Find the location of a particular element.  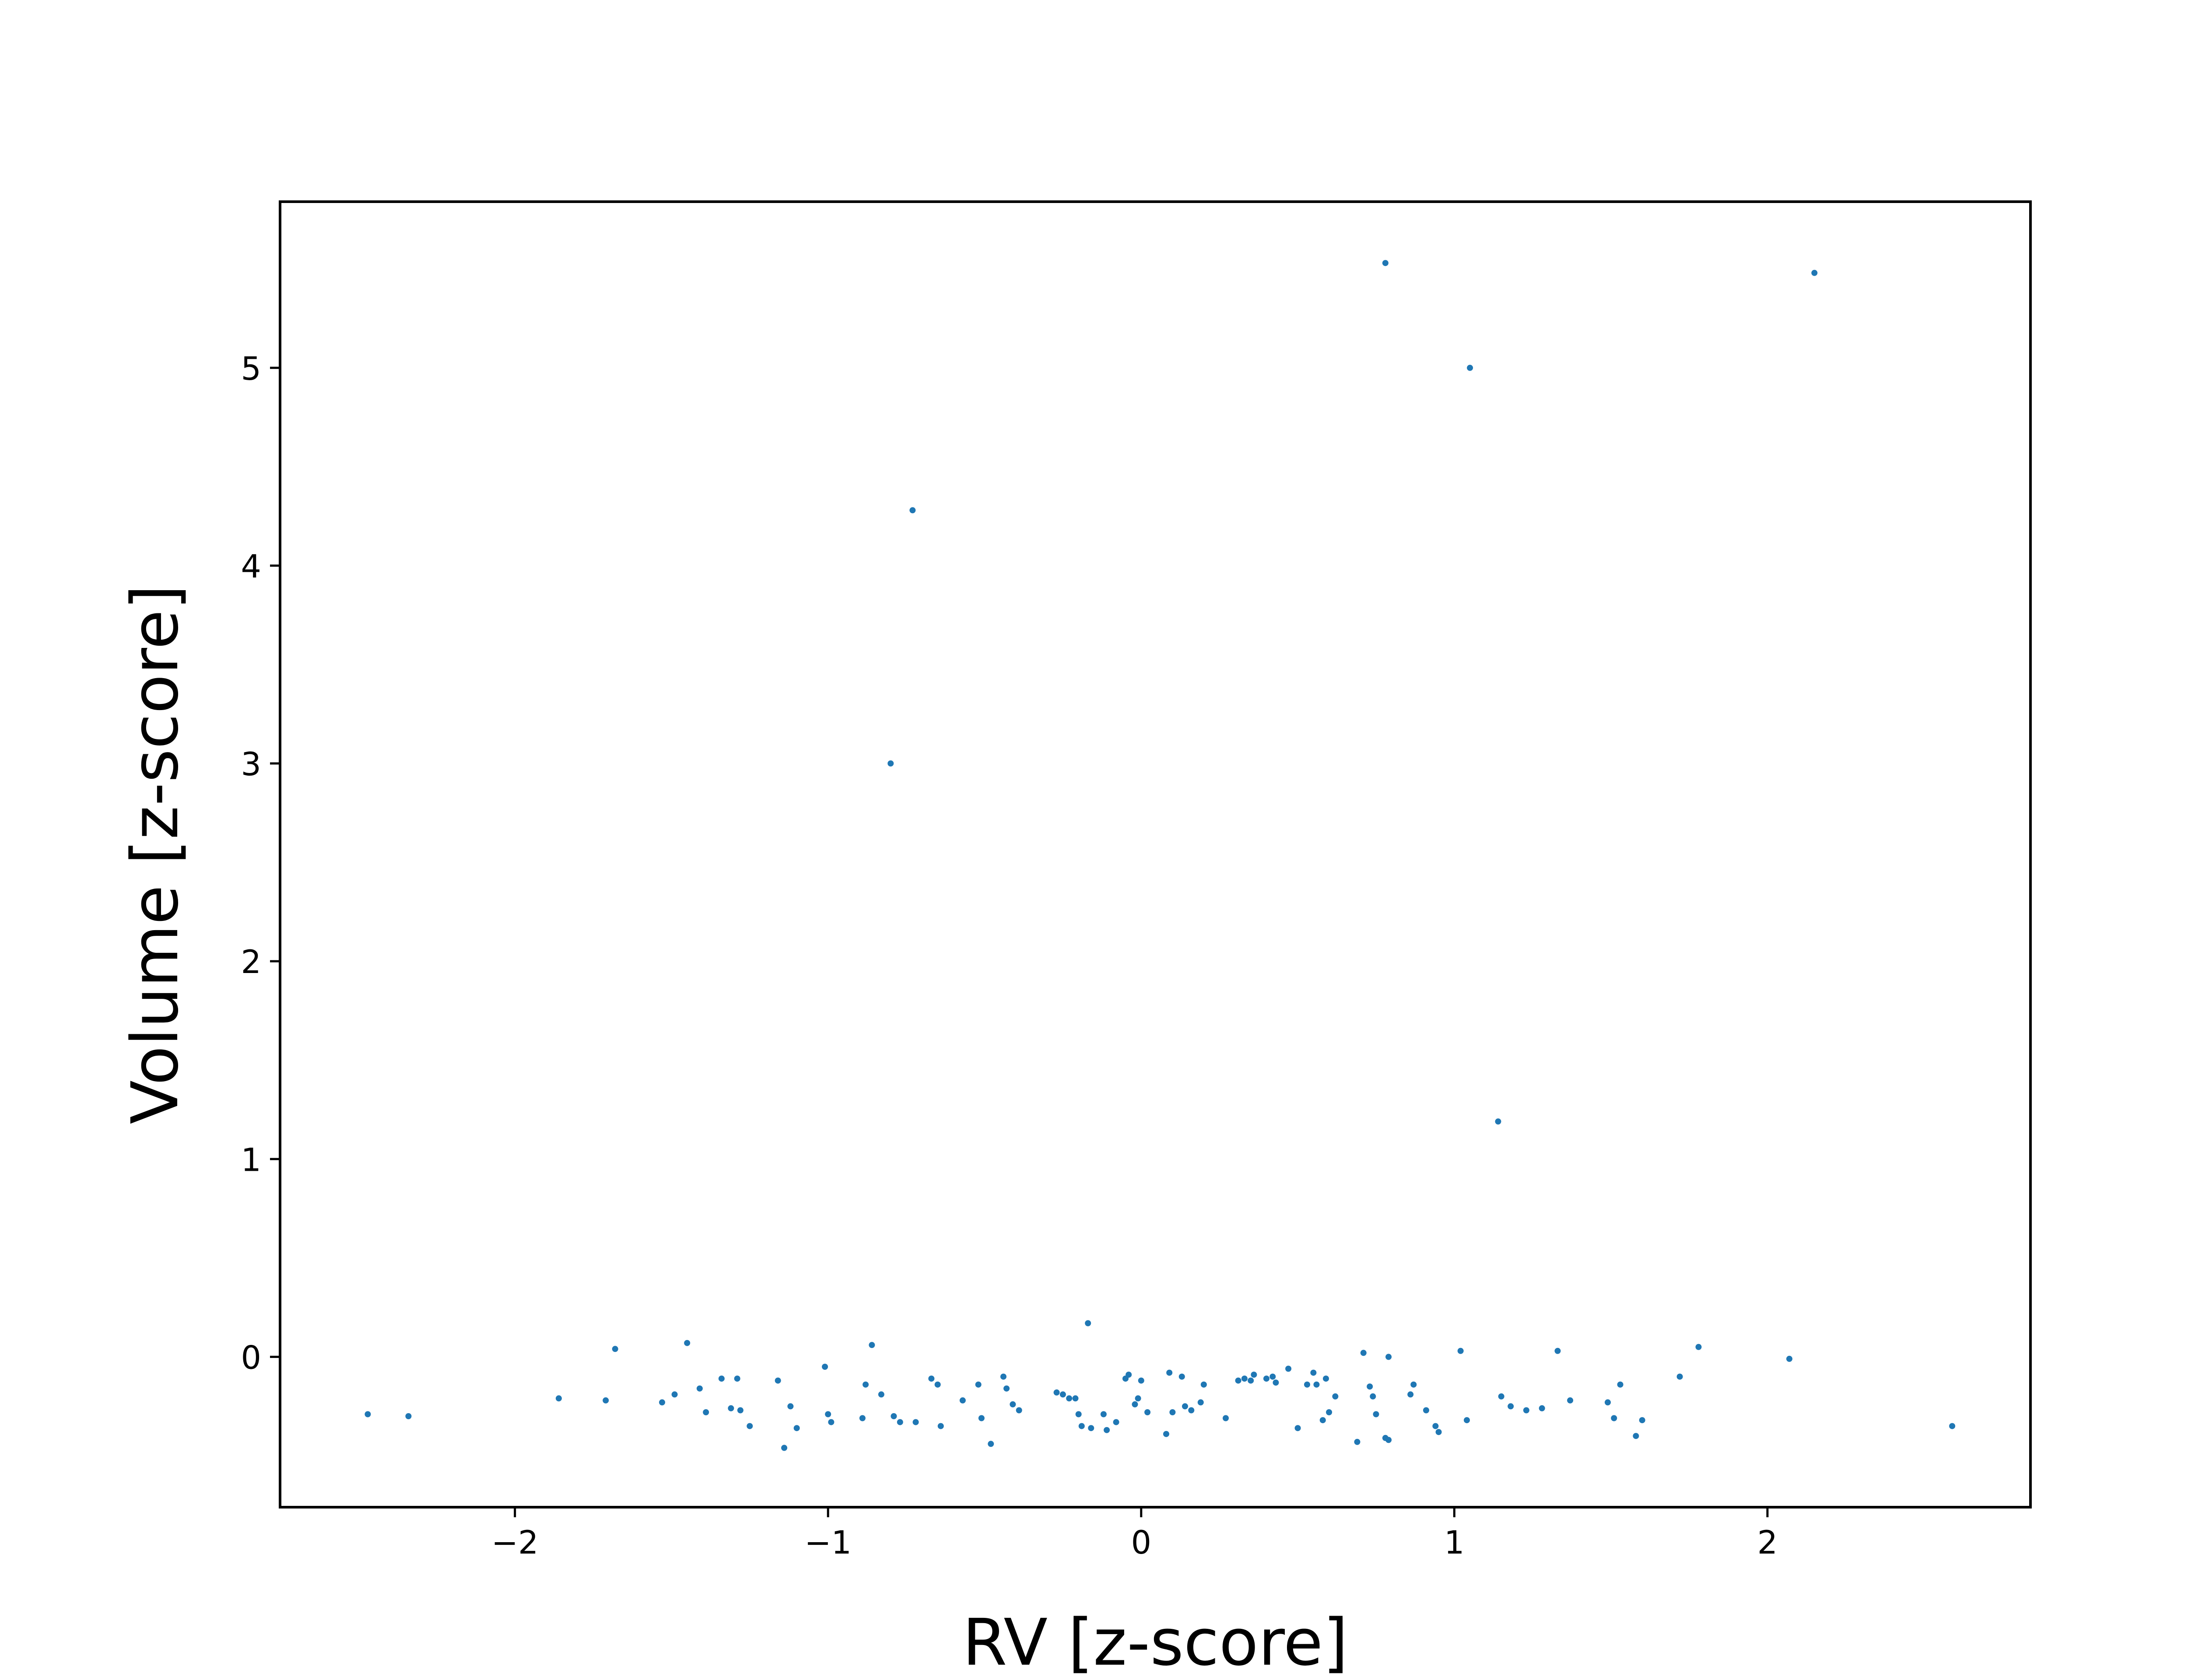

y-tick-label: 2 is located at coordinates (251, 962).